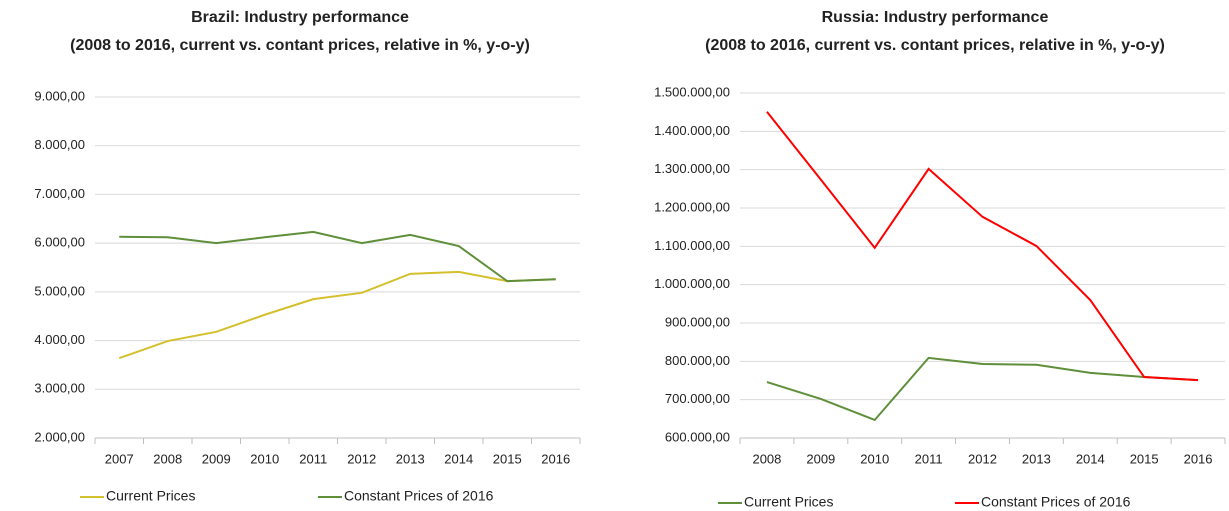  Describe the element at coordinates (697, 321) in the screenshot. I see `y-tick-label: 900.000,00` at that location.